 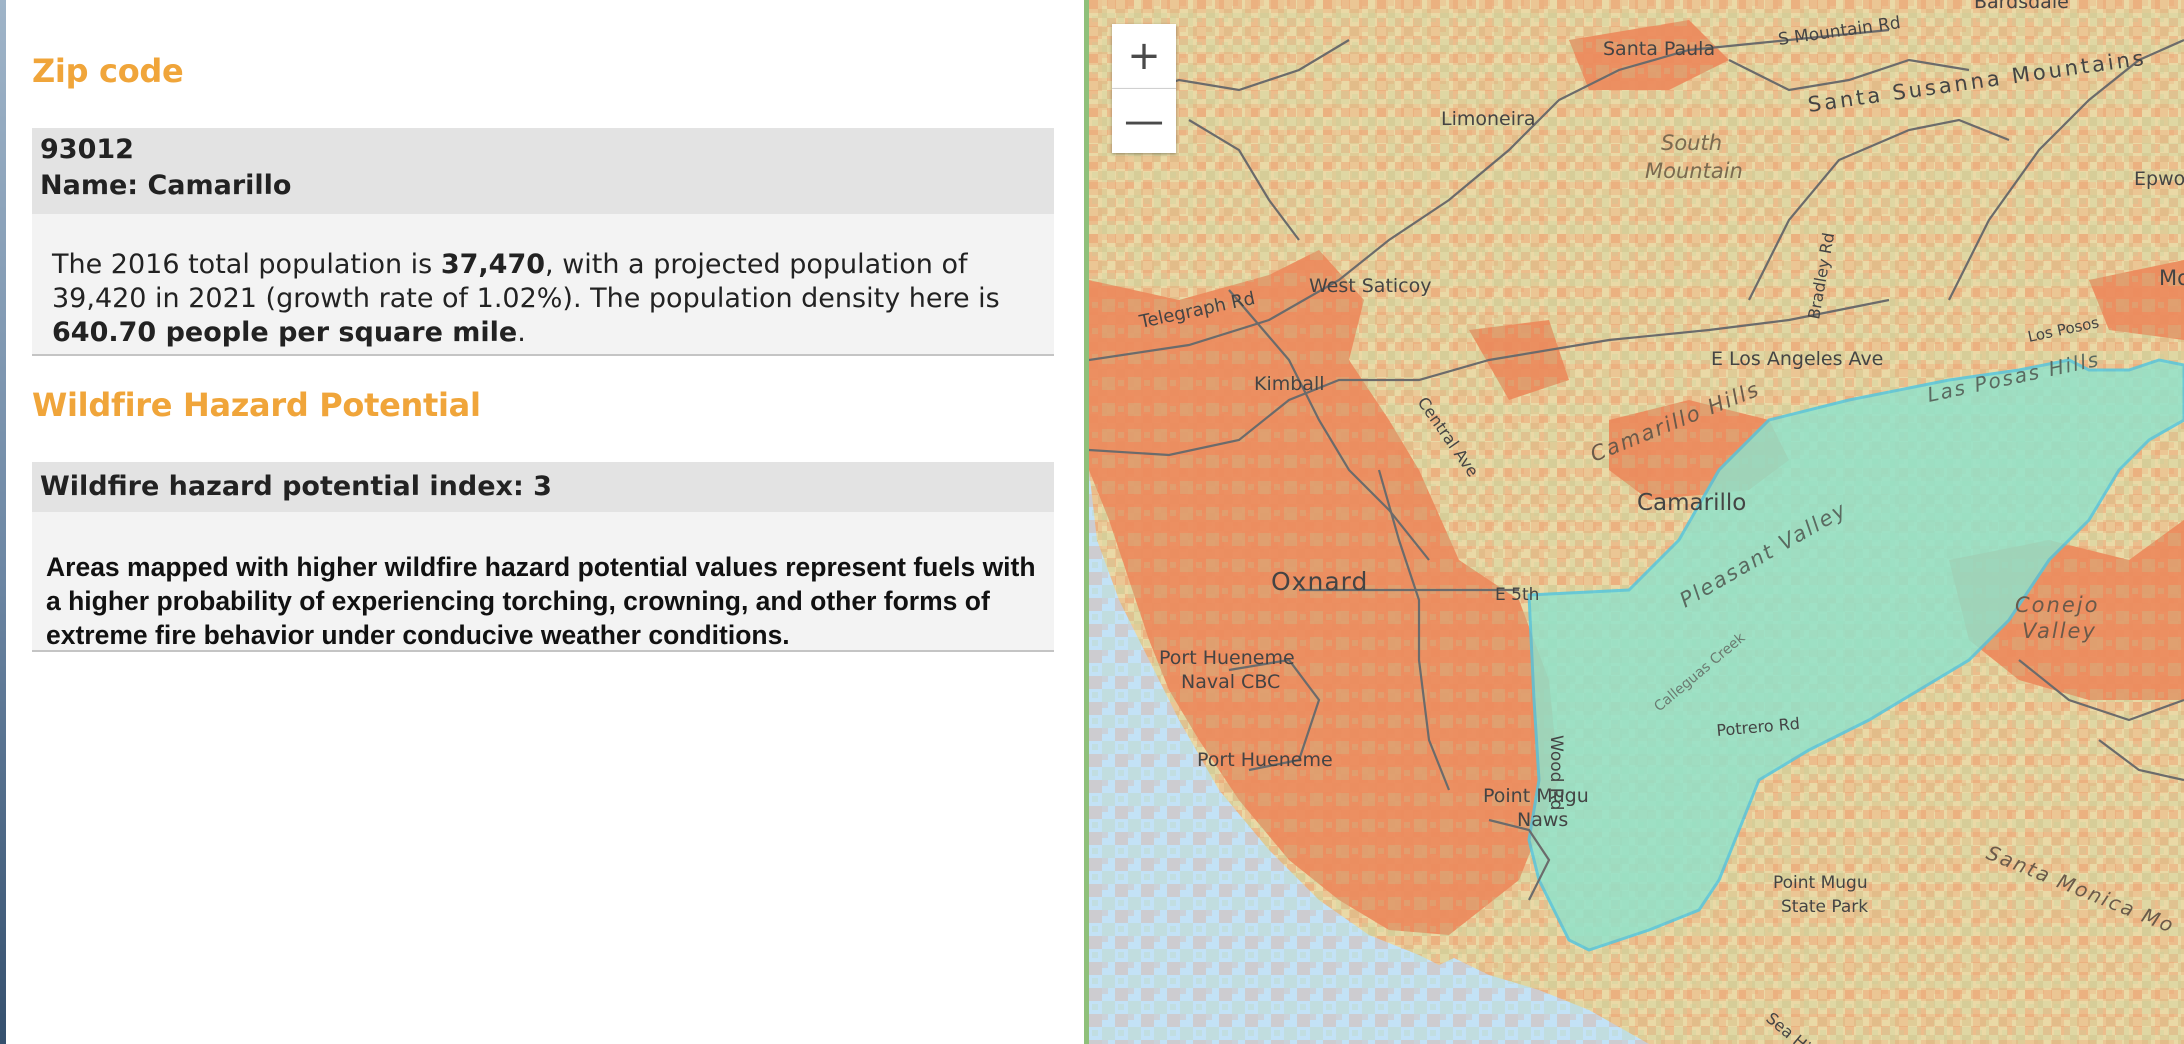 I want to click on label-limoneira: Limoneira, so click(x=1488, y=119).